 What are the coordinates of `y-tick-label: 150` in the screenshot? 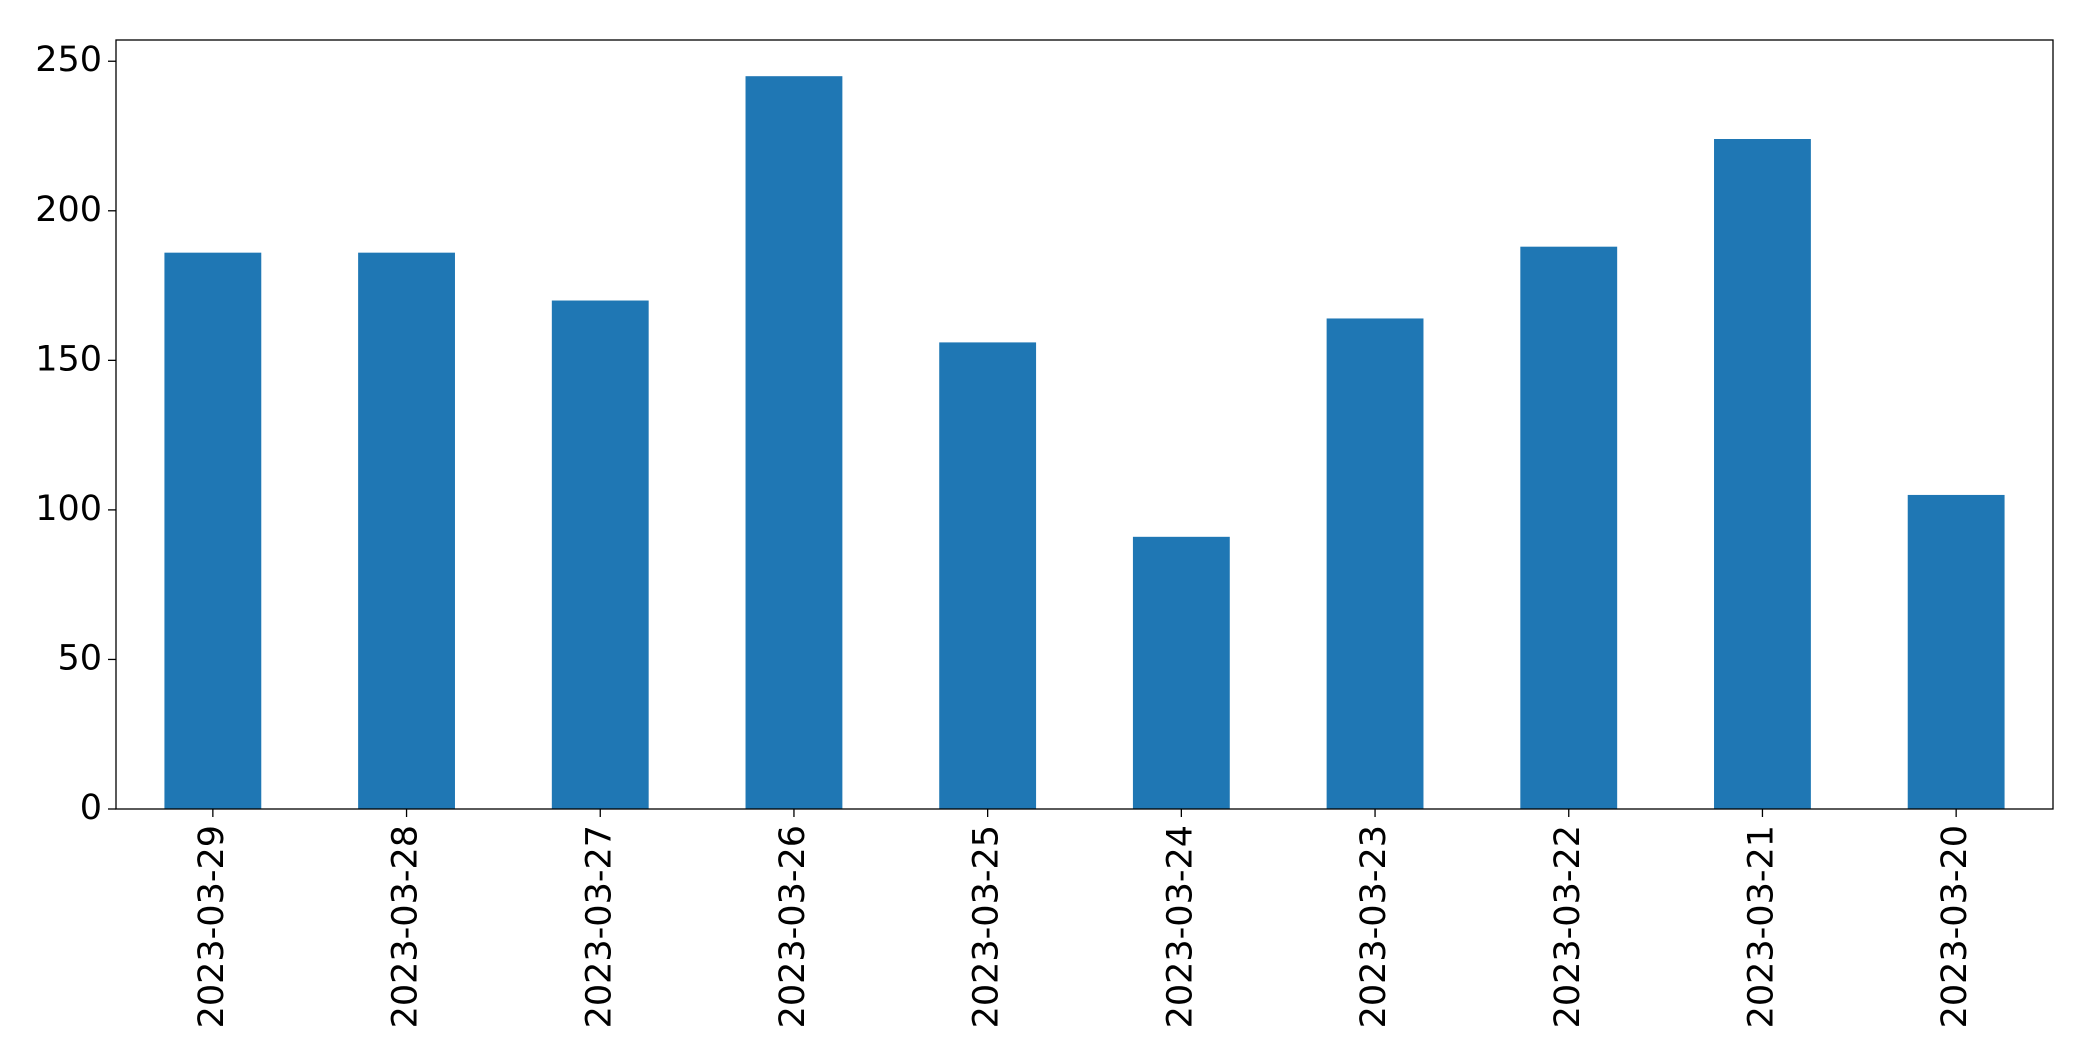 It's located at (68, 359).